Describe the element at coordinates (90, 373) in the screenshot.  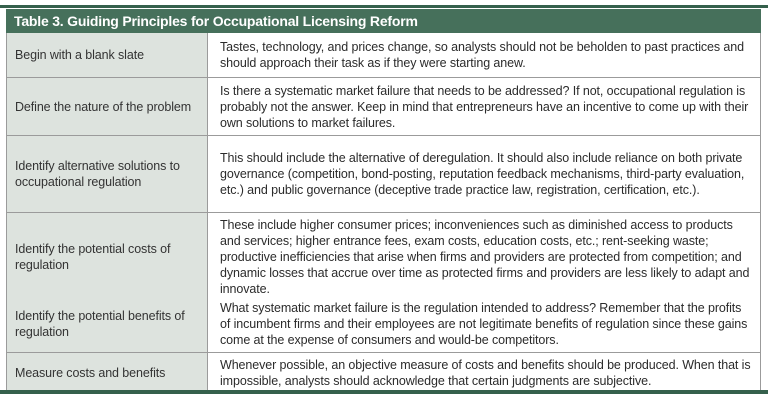
I see `principle-text: Measure costs and benefits` at that location.